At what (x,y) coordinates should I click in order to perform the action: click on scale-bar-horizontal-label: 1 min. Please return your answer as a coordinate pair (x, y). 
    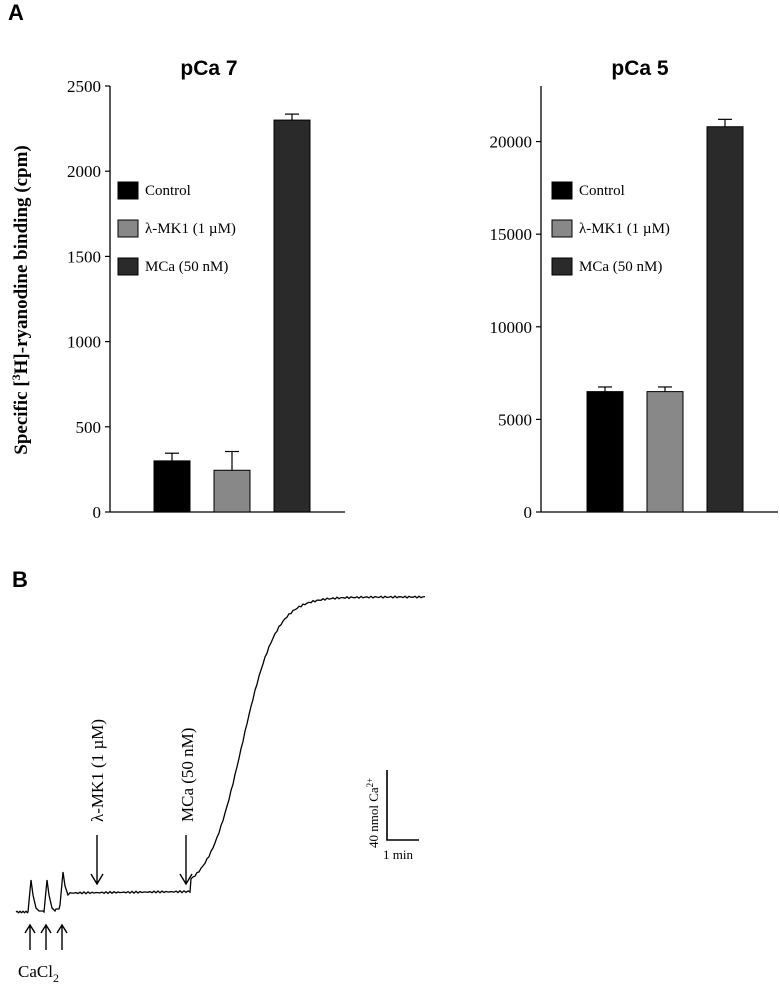
    Looking at the image, I should click on (398, 854).